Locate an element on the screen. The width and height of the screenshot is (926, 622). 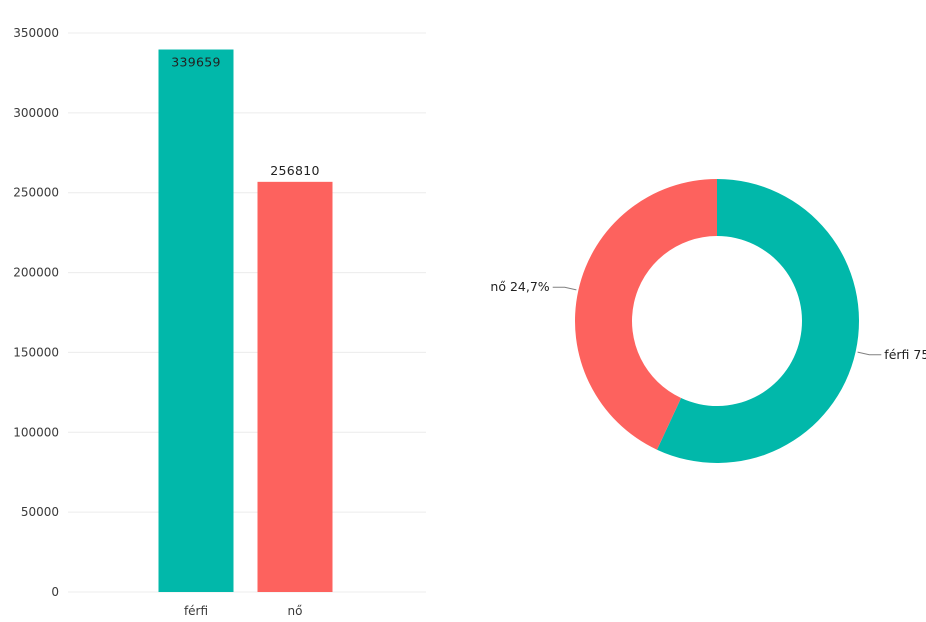
y-tick-label: 100000 is located at coordinates (36, 432).